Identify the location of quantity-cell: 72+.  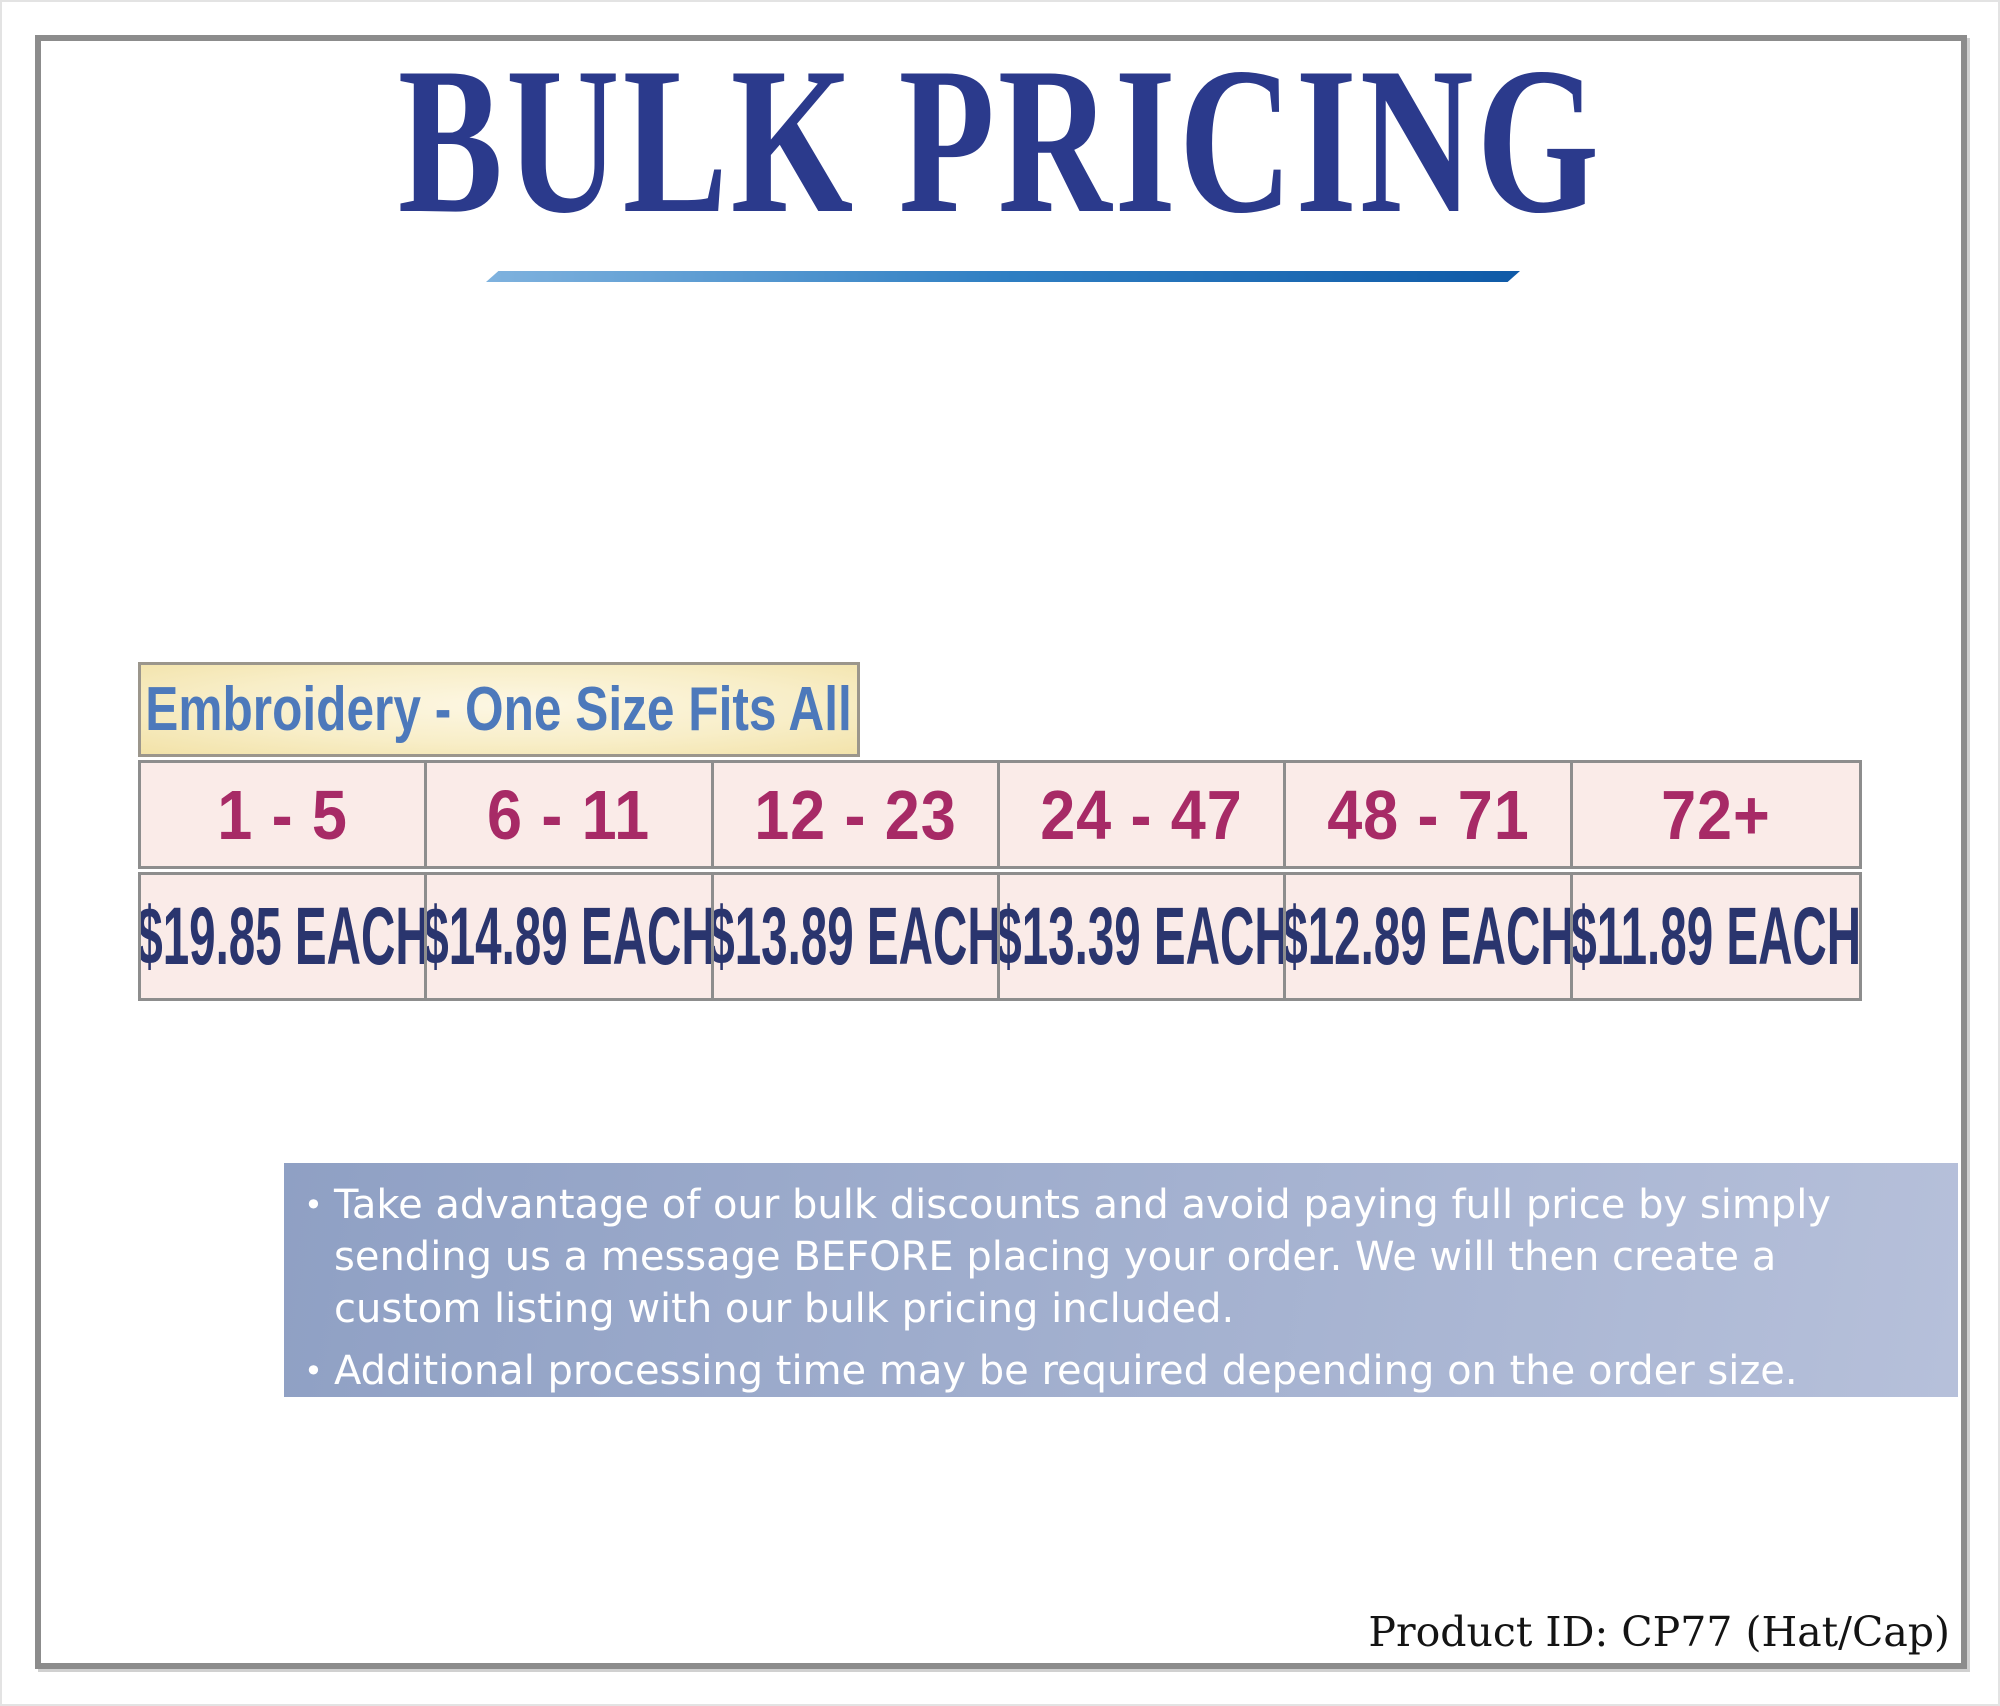
(1715, 814).